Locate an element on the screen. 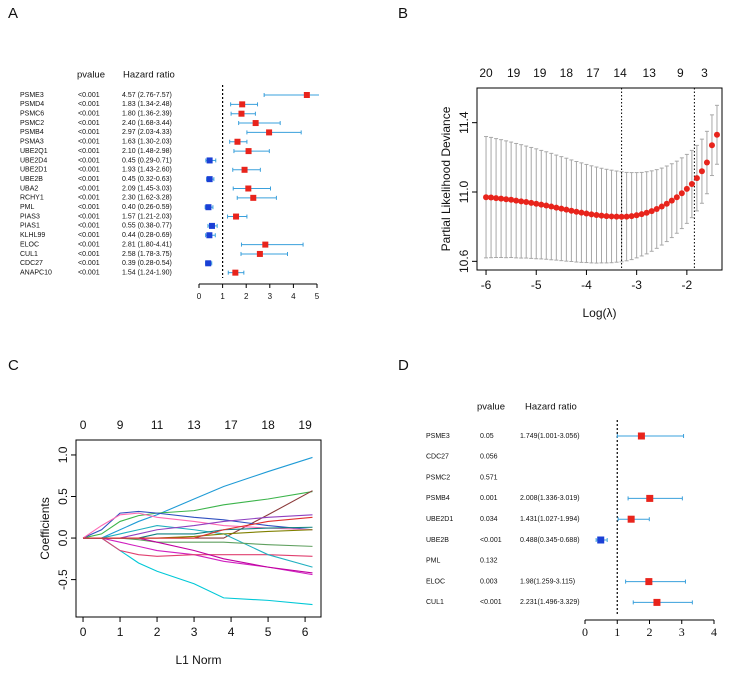 The image size is (734, 678). top-tick-label: 3 is located at coordinates (704, 73).